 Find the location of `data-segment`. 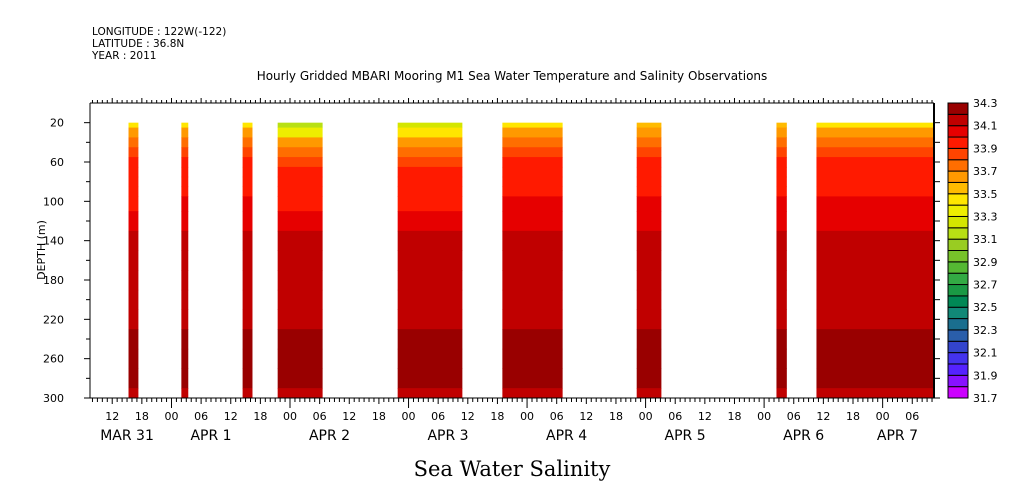

data-segment is located at coordinates (300, 260).